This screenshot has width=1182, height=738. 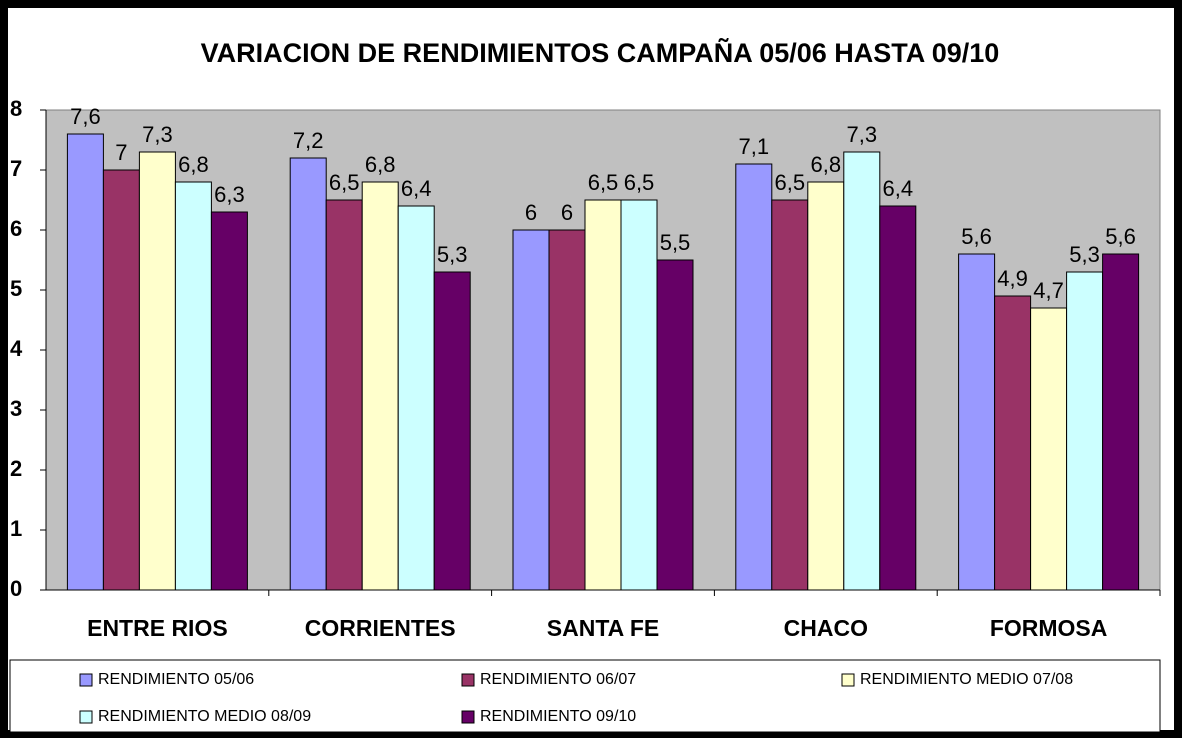 I want to click on x-tick-label: FORMOSA, so click(x=1049, y=628).